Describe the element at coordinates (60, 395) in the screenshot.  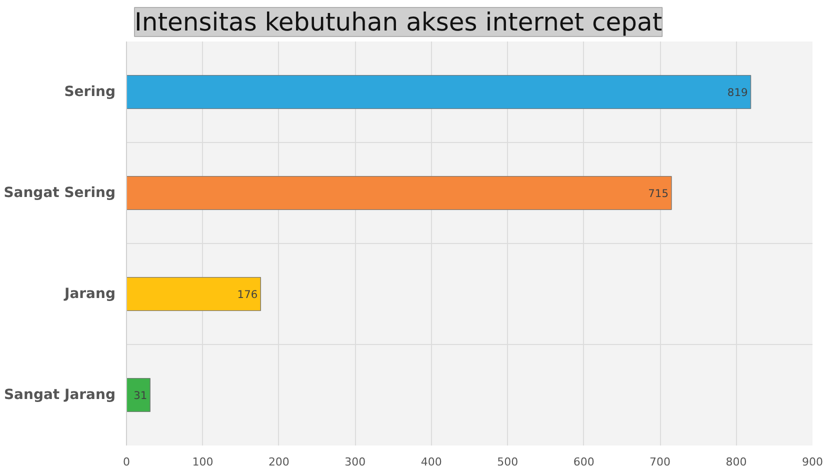
I see `y-tick-label: Sangat Jarang` at that location.